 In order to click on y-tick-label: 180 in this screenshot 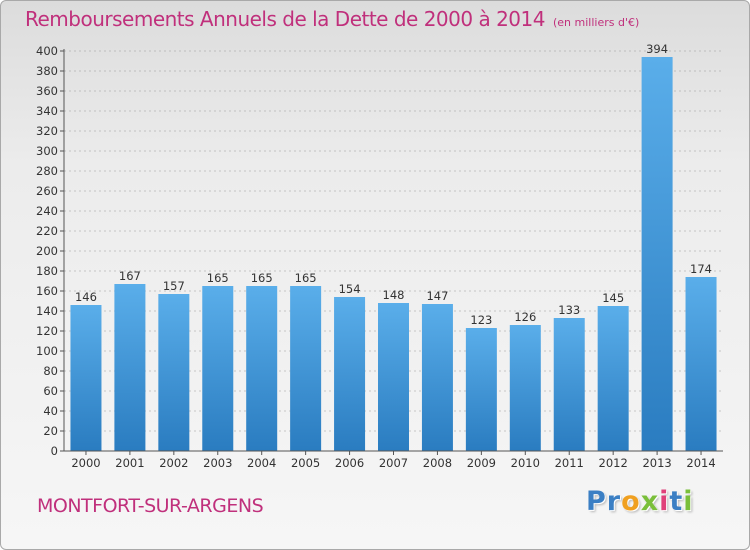, I will do `click(47, 271)`.